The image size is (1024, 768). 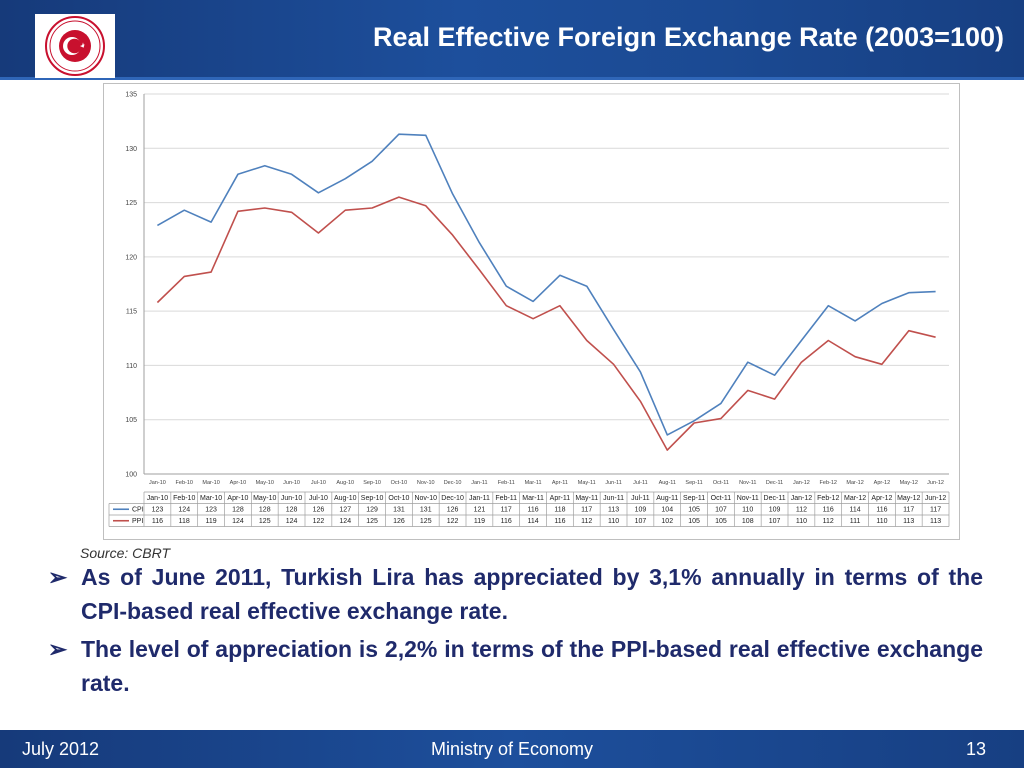 What do you see at coordinates (802, 498) in the screenshot?
I see `table-header-cell: Jan-12` at bounding box center [802, 498].